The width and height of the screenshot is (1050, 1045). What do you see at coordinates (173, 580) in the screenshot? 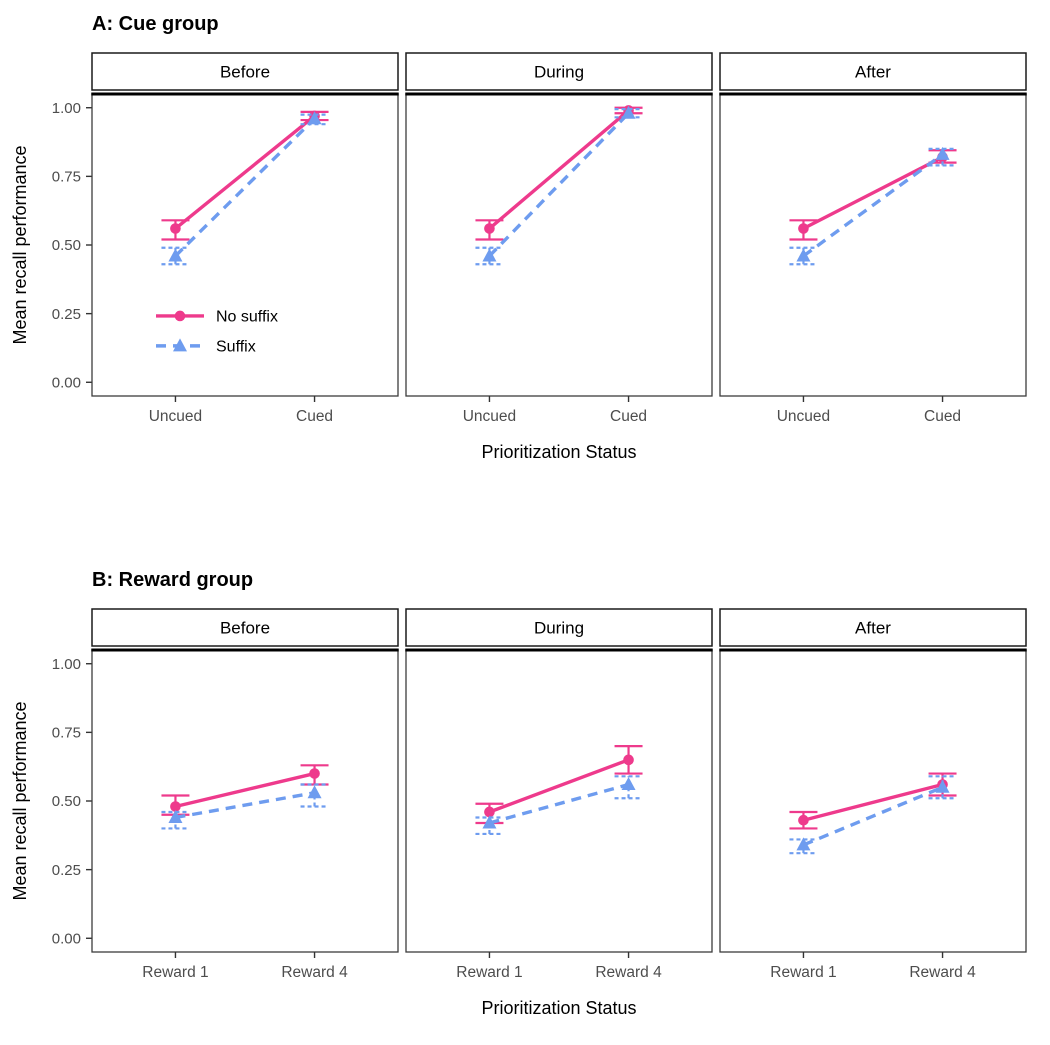
I see `figure-b-title: B: Reward group` at bounding box center [173, 580].